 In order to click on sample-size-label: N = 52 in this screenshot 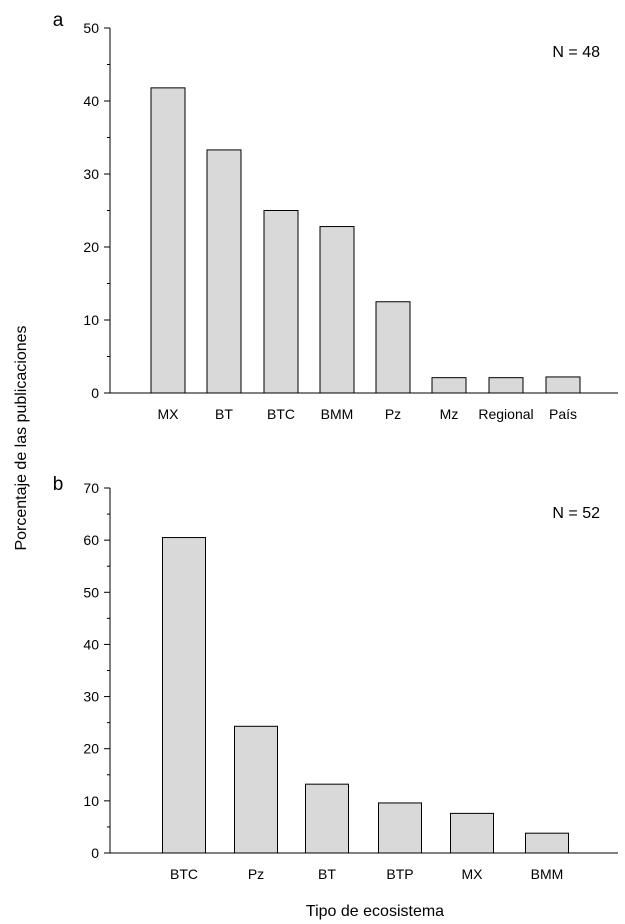, I will do `click(576, 513)`.